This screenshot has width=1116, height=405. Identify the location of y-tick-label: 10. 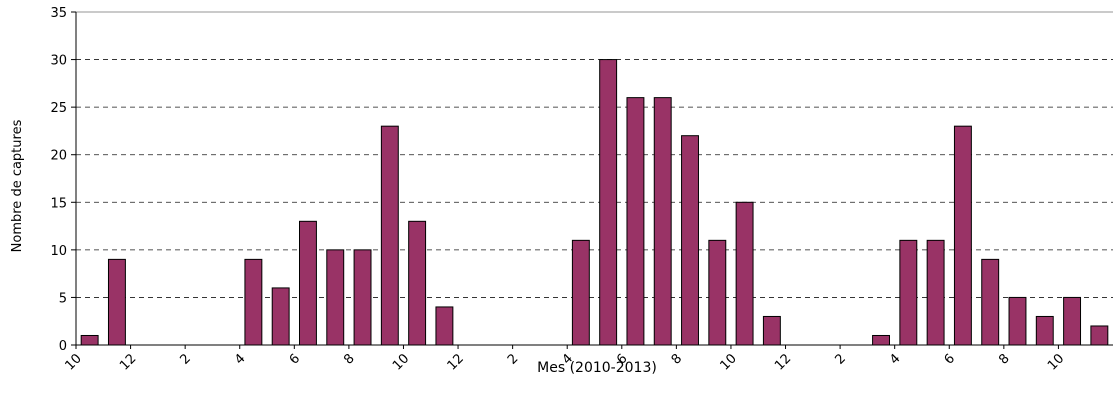
(58, 251).